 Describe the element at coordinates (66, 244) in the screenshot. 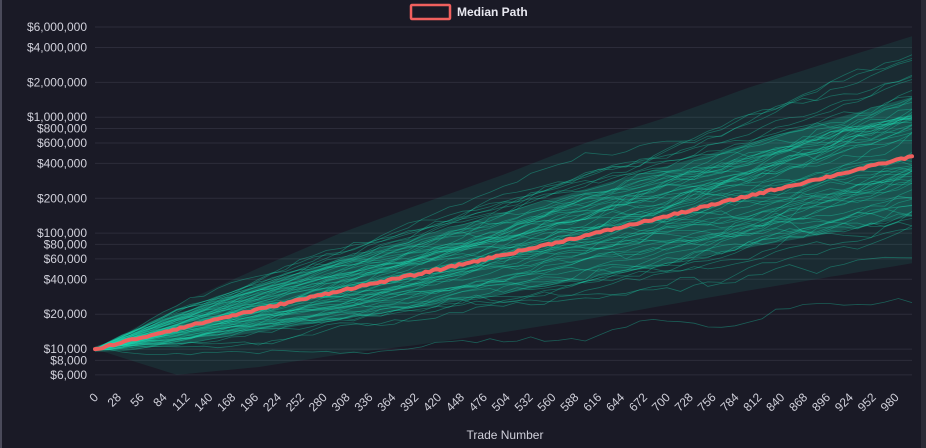

I see `y-tick-label: $80,000` at that location.